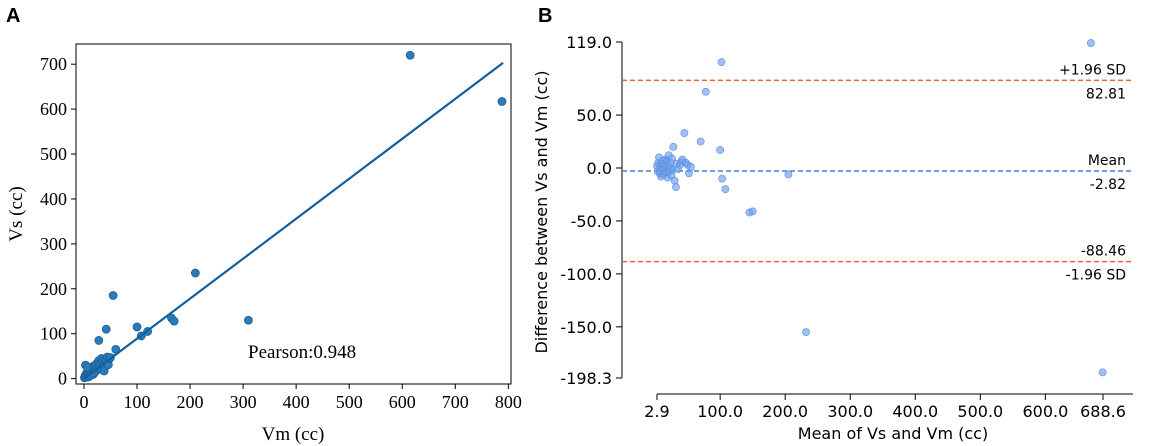  Describe the element at coordinates (349, 402) in the screenshot. I see `x-tick-label-a: 500` at that location.